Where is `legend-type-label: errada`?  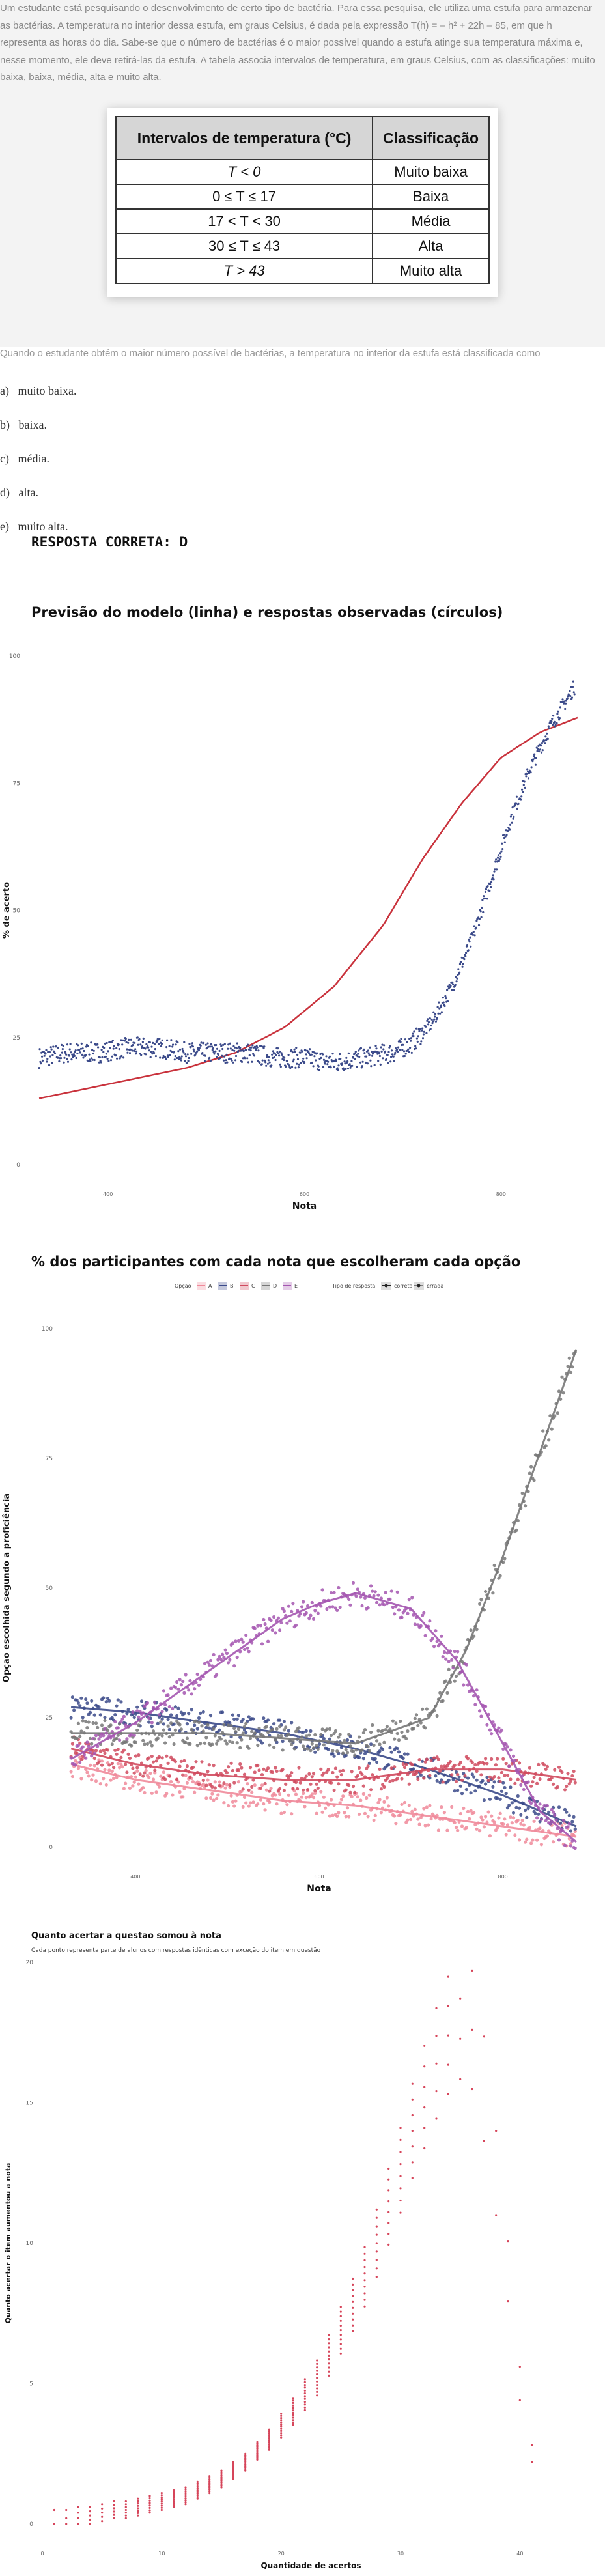 legend-type-label: errada is located at coordinates (435, 1286).